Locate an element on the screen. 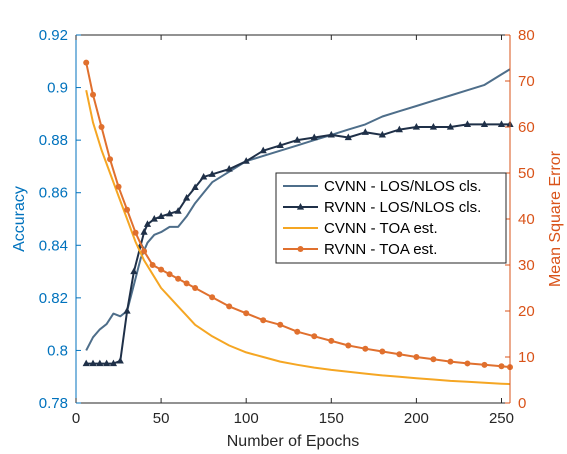 Image resolution: width=567 pixels, height=454 pixels. right-y-tick-label: 70 is located at coordinates (526, 81).